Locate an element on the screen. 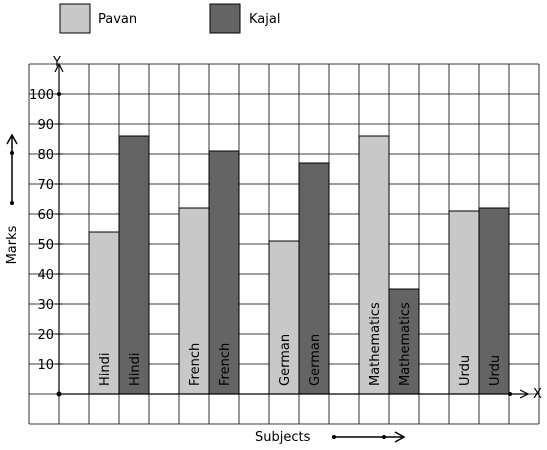 This screenshot has height=450, width=547. legend-swatch-kajal is located at coordinates (225, 18).